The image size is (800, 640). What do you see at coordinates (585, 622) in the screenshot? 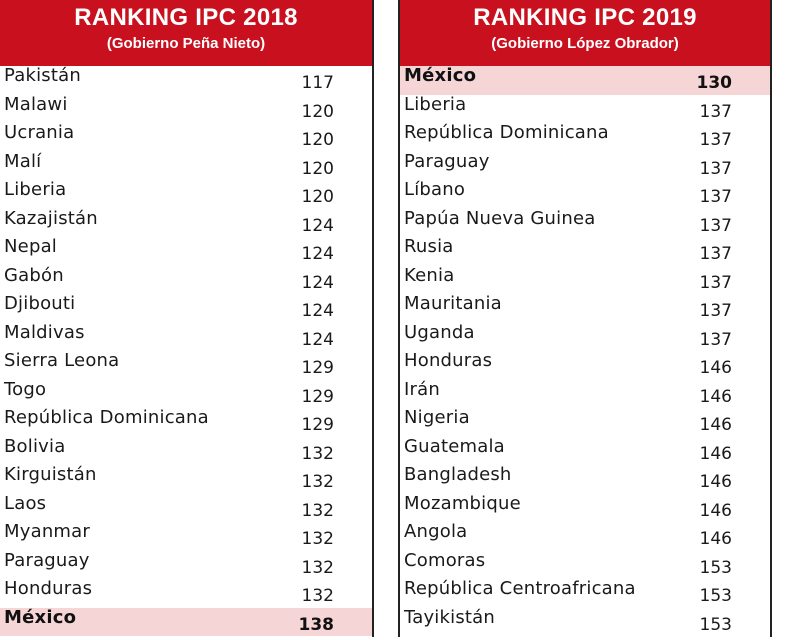
I see `table-row: Tayikistán 153` at bounding box center [585, 622].